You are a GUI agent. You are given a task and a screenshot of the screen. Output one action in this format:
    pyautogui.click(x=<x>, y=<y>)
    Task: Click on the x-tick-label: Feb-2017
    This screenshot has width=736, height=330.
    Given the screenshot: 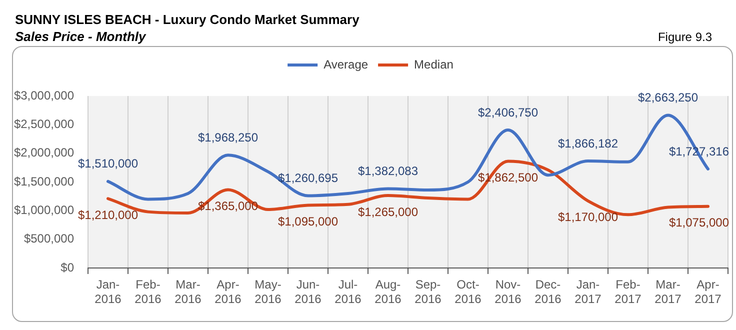 What is the action you would take?
    pyautogui.click(x=628, y=292)
    